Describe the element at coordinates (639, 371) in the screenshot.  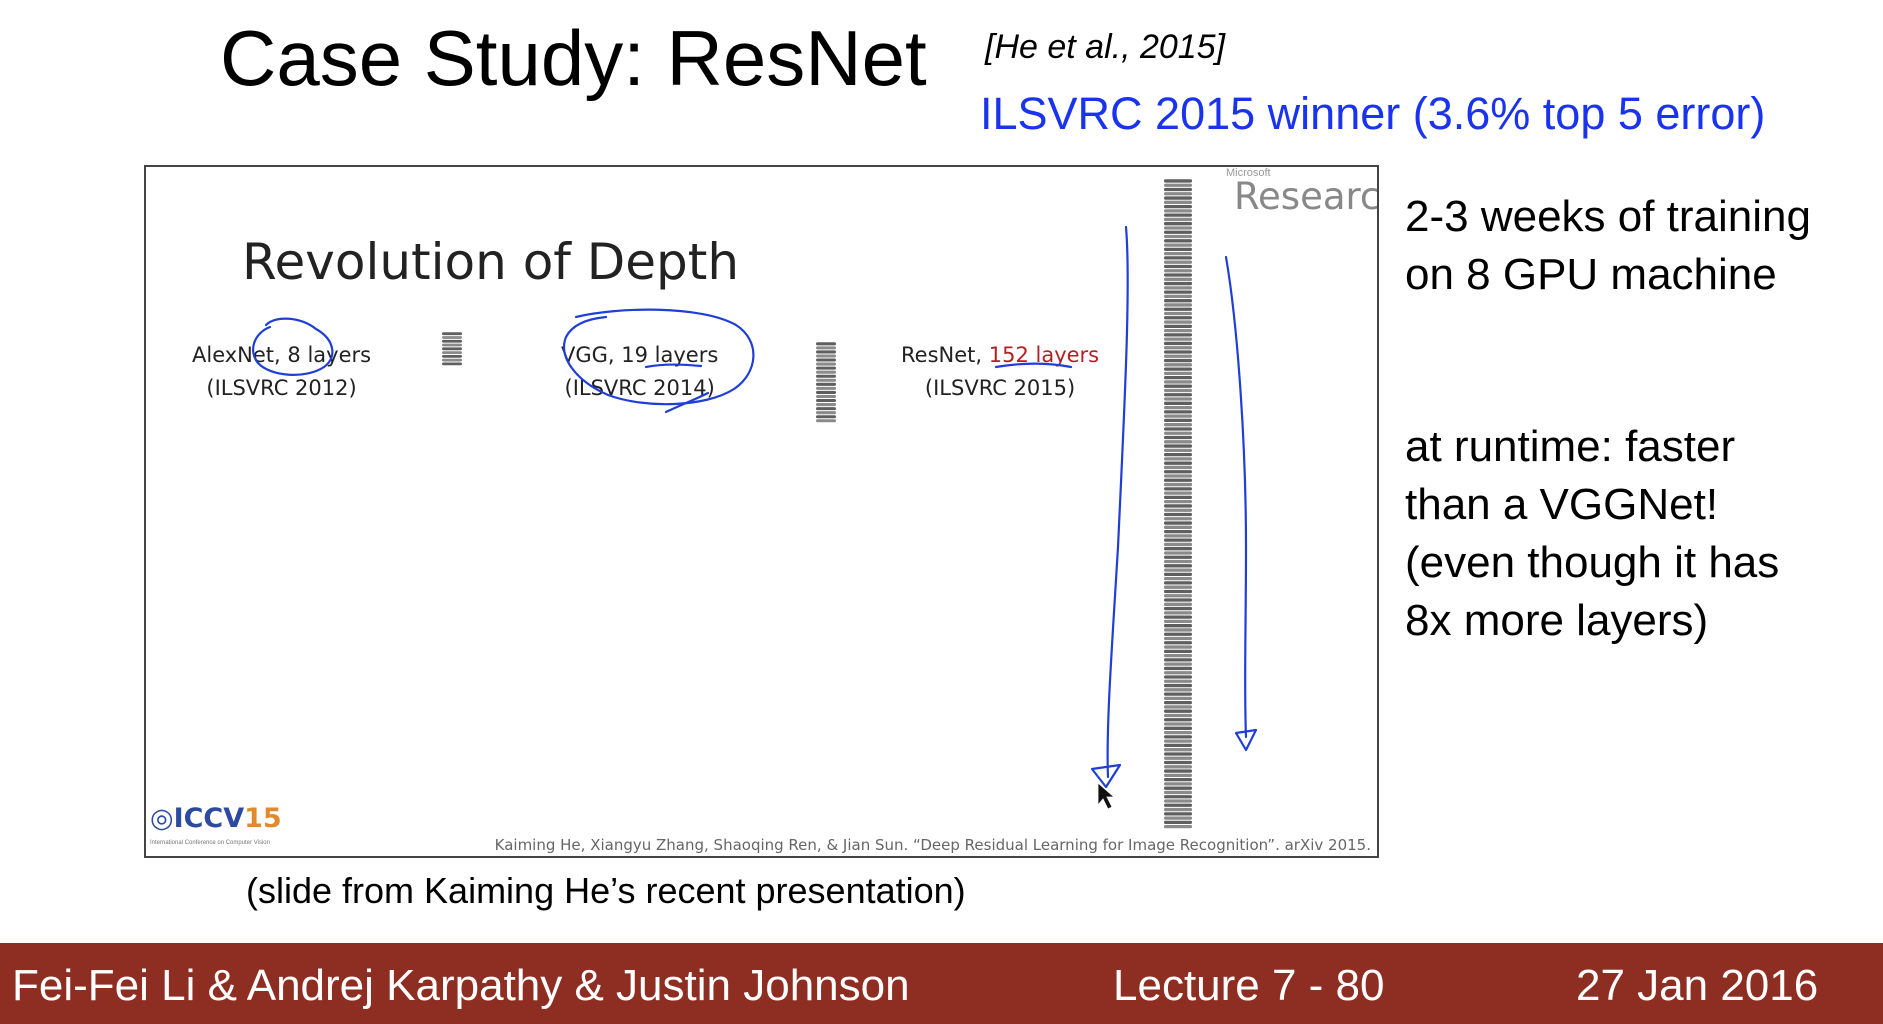
I see `vgg-label: VGG, 19 layers (ILSVRC 2014)` at that location.